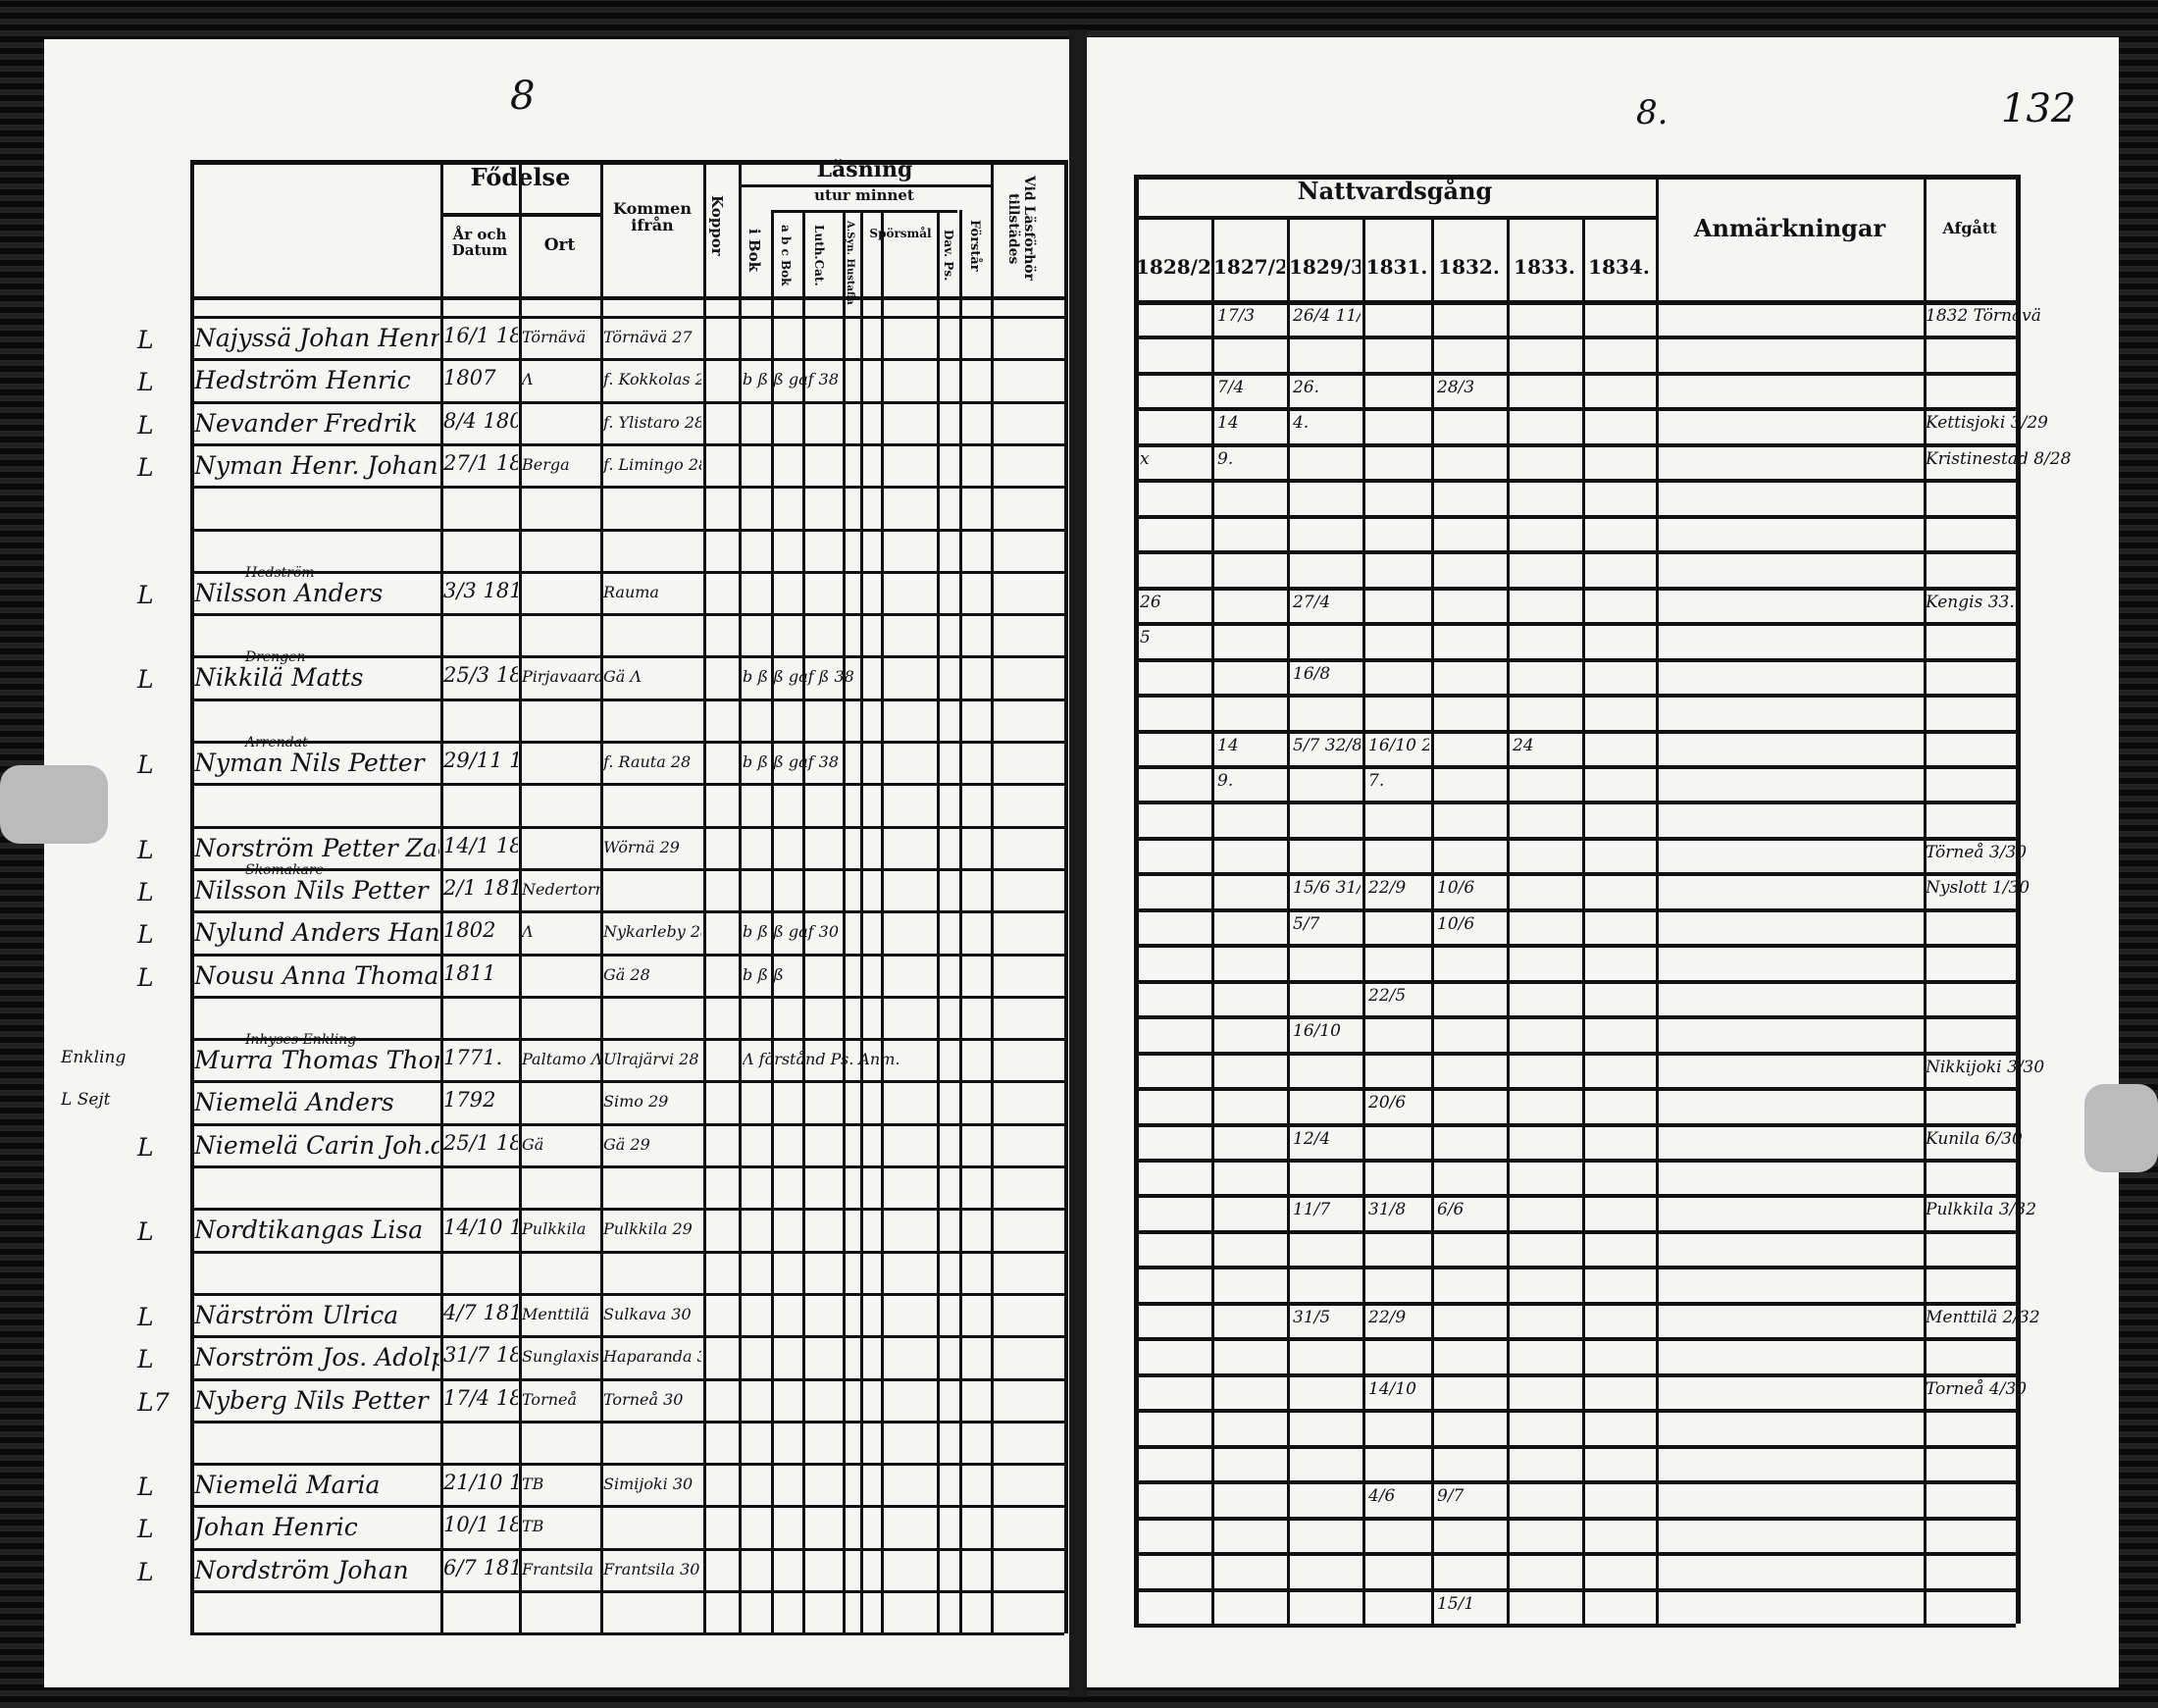  I want to click on reading-marks: b ß ß gaf 38, so click(791, 761).